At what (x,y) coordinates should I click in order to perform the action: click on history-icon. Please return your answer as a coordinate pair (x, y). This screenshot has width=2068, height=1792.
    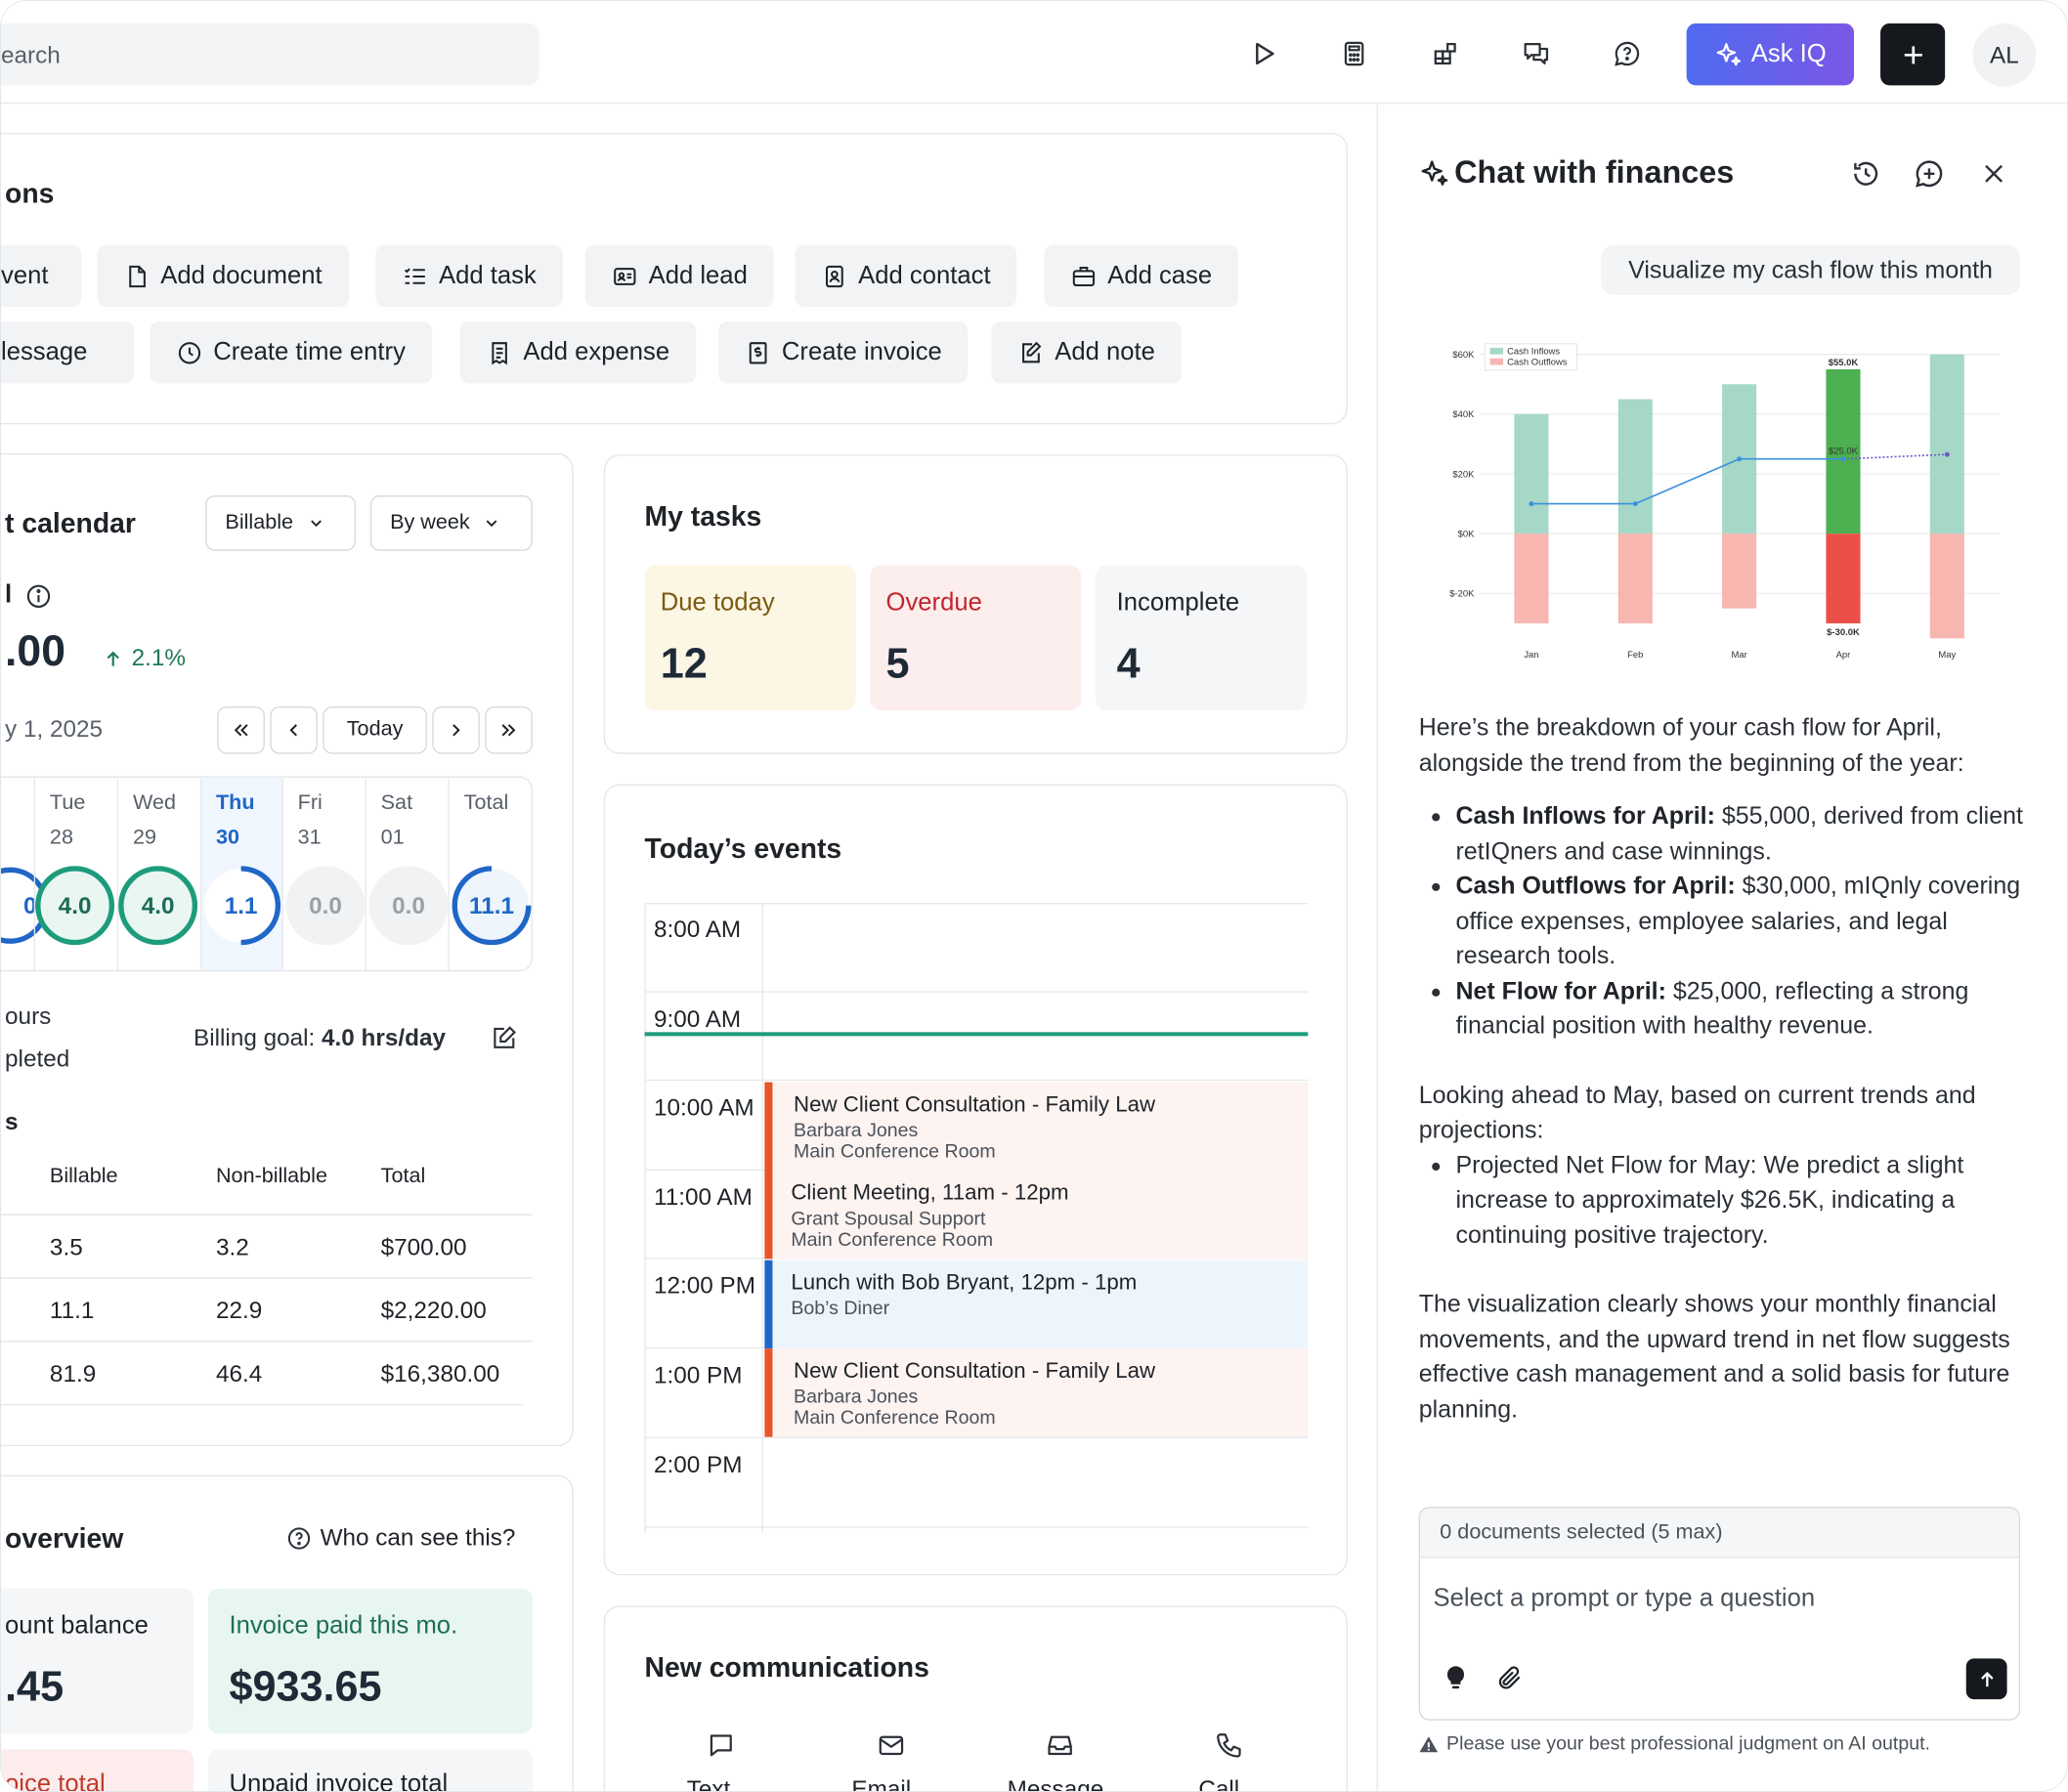
    Looking at the image, I should click on (1866, 174).